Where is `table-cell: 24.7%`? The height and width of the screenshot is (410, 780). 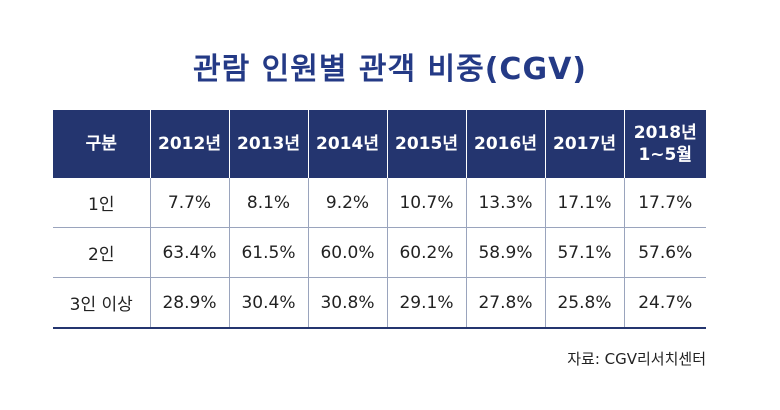 table-cell: 24.7% is located at coordinates (664, 303).